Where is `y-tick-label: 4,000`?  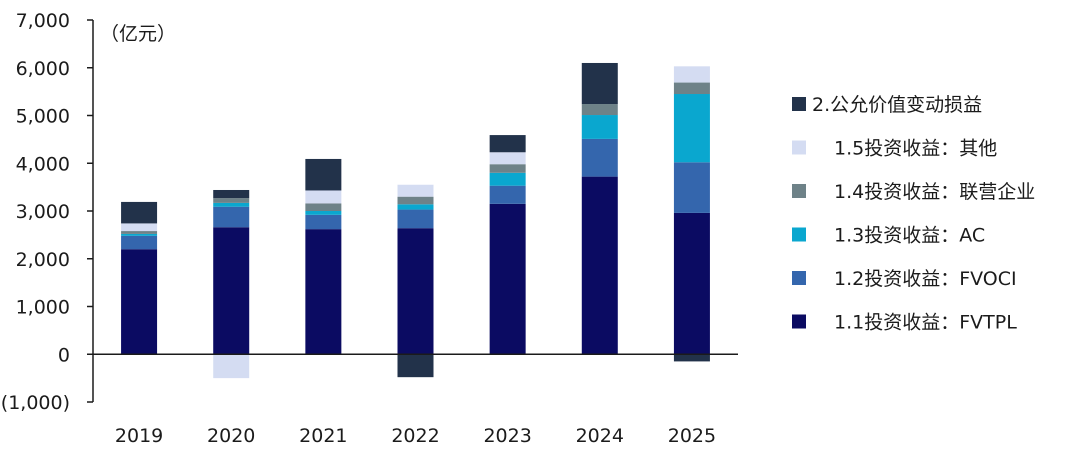
y-tick-label: 4,000 is located at coordinates (43, 164).